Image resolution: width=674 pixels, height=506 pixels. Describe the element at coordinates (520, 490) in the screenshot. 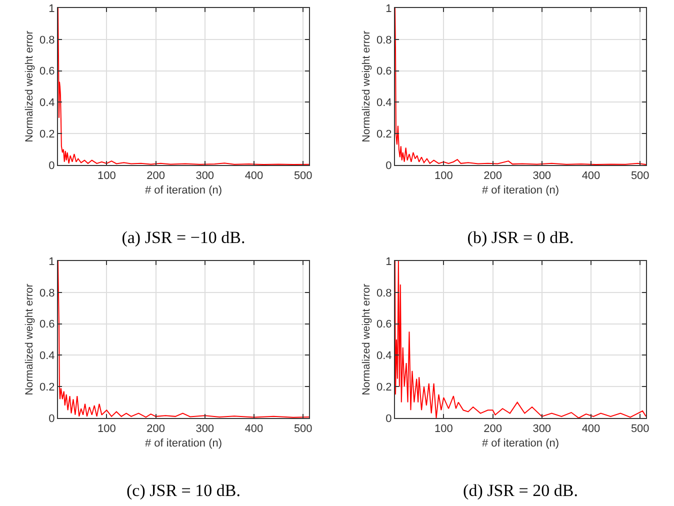

I see `text: (d) JSR = 20 dB.` at that location.